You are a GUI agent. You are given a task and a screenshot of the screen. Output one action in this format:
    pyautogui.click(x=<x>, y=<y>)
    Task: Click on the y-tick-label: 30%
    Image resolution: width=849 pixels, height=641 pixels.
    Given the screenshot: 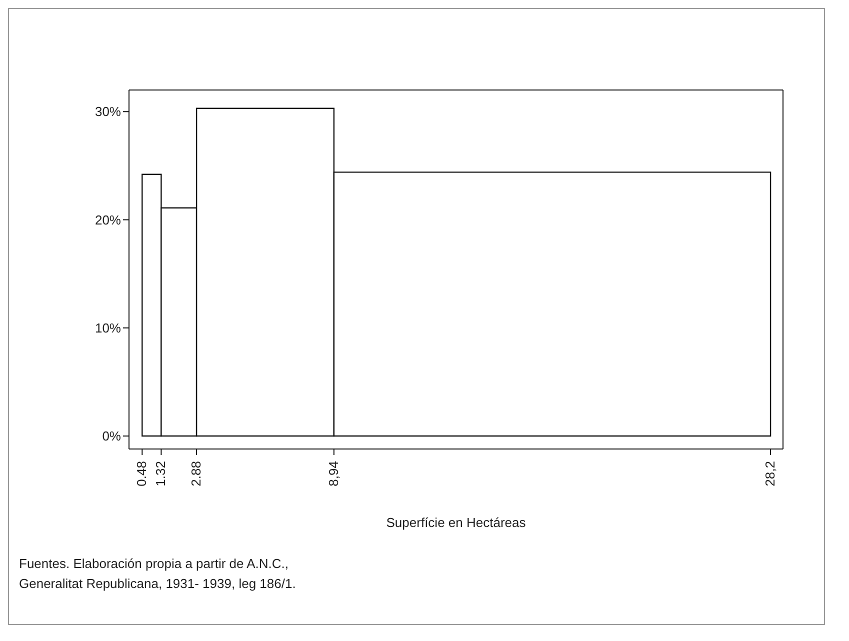 What is the action you would take?
    pyautogui.click(x=108, y=112)
    